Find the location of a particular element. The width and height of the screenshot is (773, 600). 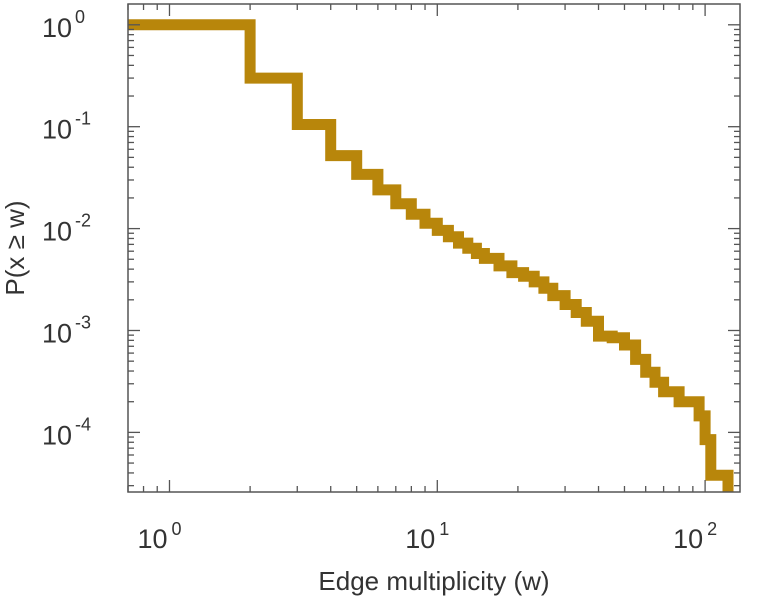

x-tick-label: 10 2 is located at coordinates (695, 536).